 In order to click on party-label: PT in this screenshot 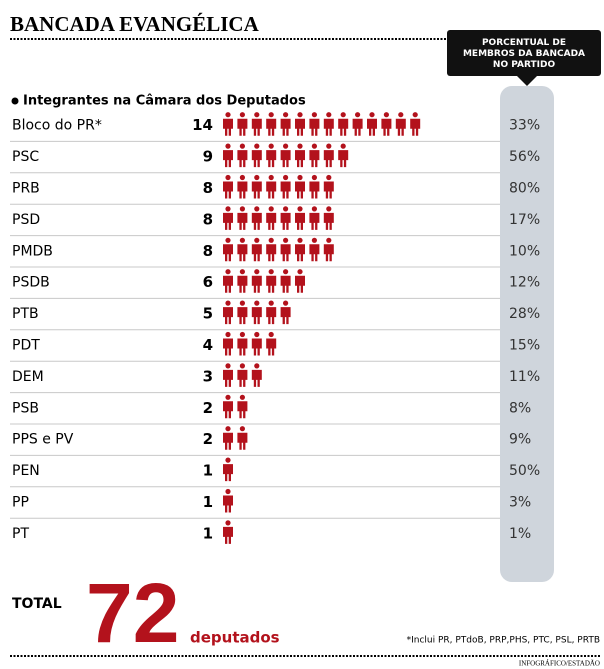, I will do `click(20, 534)`.